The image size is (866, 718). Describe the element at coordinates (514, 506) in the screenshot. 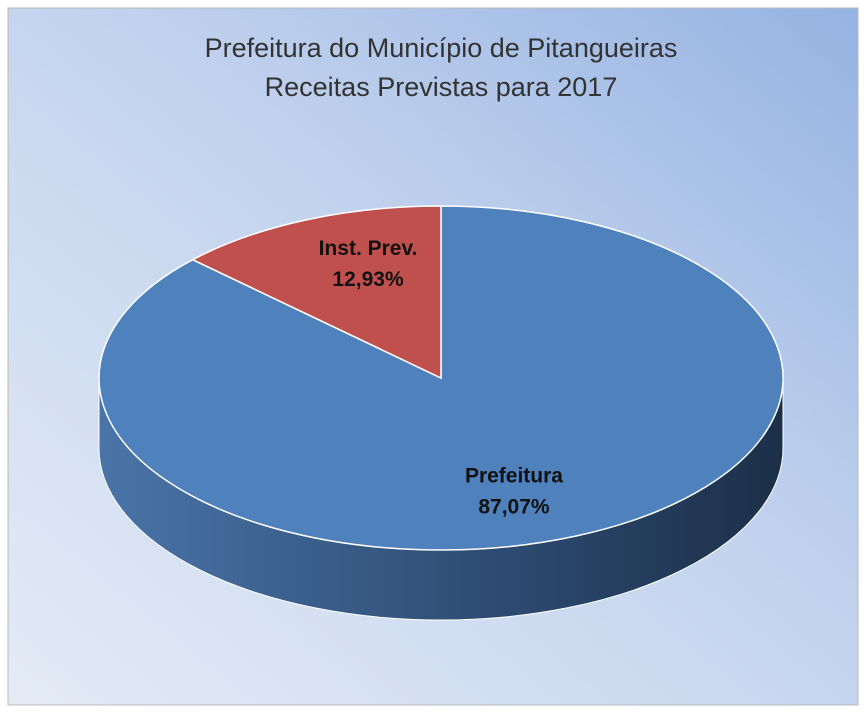

I see `slice-value-label: 87,07%` at that location.